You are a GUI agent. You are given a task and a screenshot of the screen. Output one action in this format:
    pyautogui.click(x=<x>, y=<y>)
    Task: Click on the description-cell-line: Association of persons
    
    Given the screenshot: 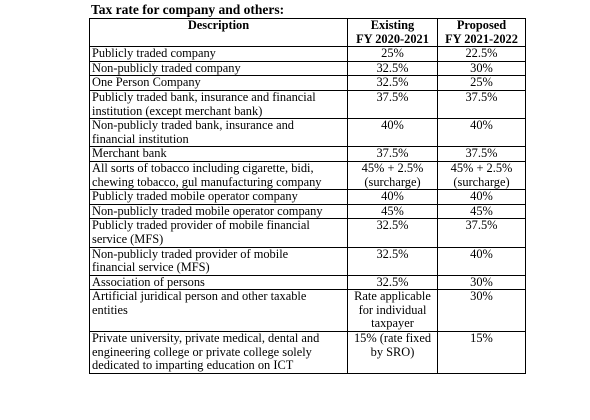 What is the action you would take?
    pyautogui.click(x=148, y=282)
    